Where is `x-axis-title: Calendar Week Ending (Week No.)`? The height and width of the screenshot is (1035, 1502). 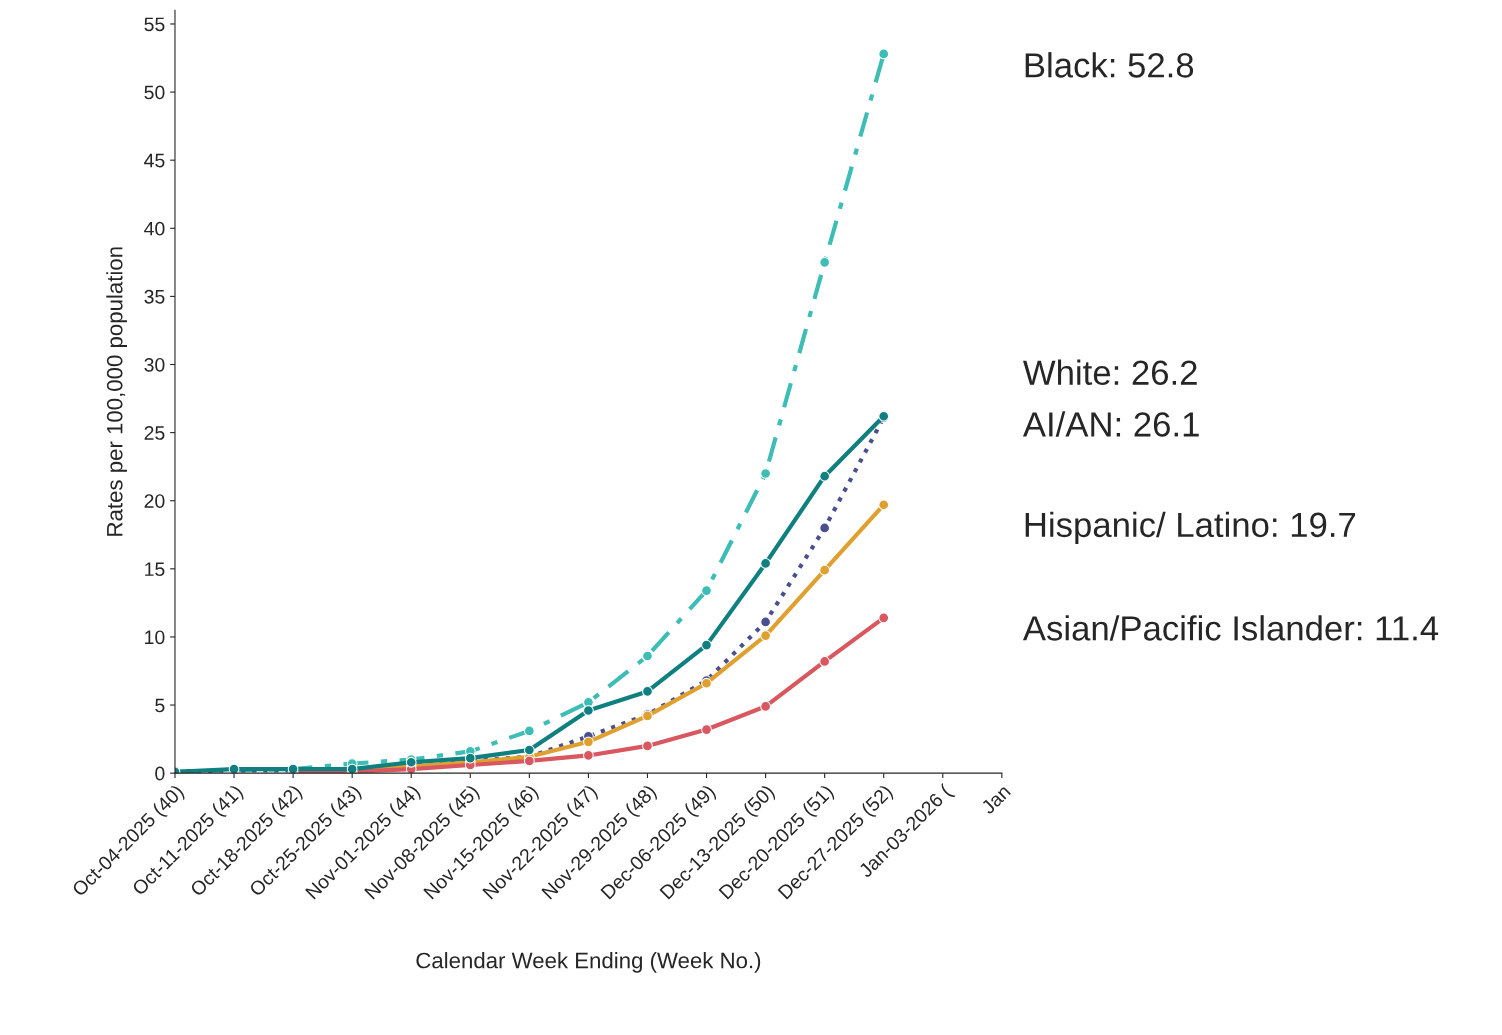 x-axis-title: Calendar Week Ending (Week No.) is located at coordinates (588, 962).